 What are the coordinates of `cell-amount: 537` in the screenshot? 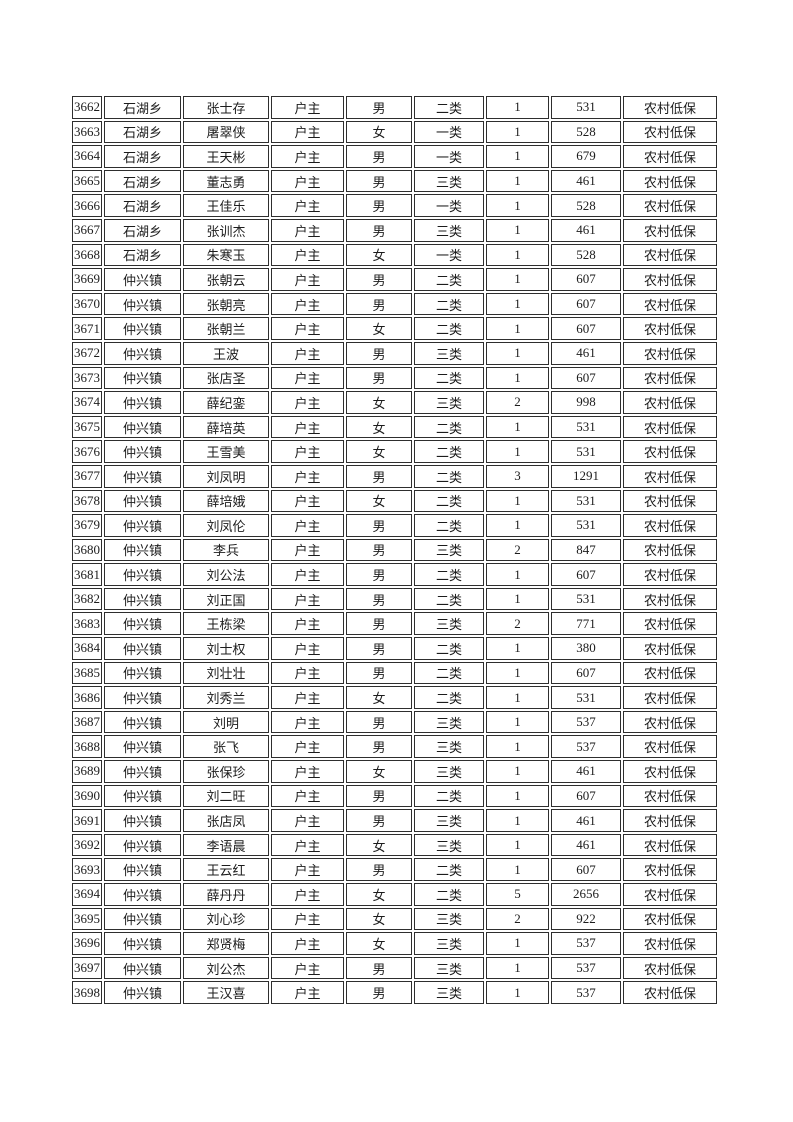 It's located at (586, 747).